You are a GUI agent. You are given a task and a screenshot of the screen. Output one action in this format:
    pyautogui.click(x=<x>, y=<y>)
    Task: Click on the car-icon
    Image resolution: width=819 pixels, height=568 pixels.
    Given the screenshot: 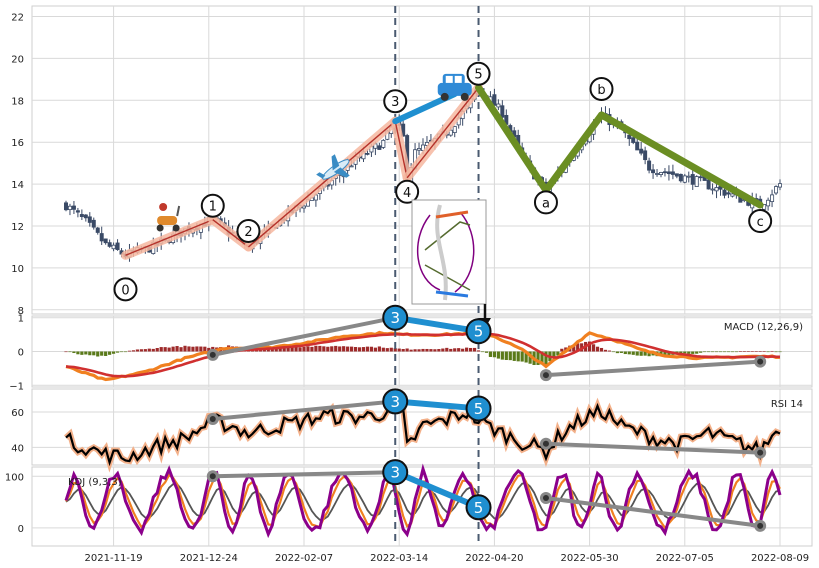 What is the action you would take?
    pyautogui.click(x=454, y=87)
    